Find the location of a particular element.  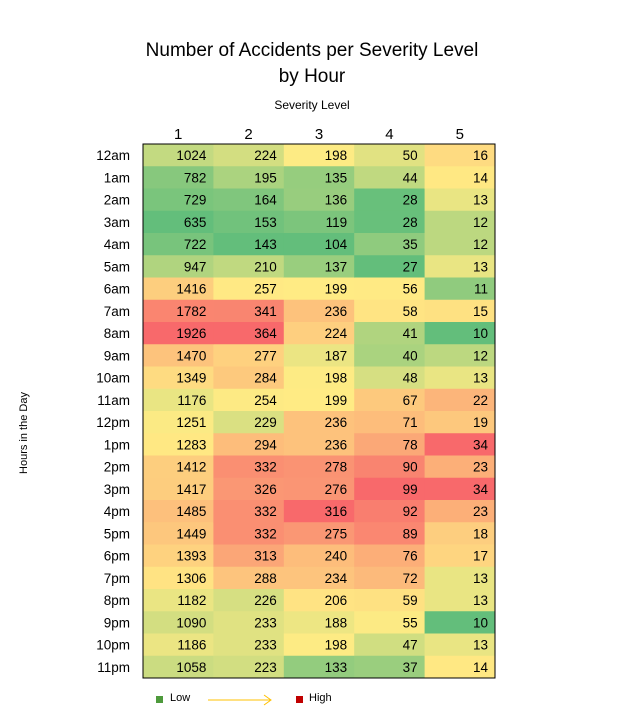

cell-value: 22 is located at coordinates (480, 400).